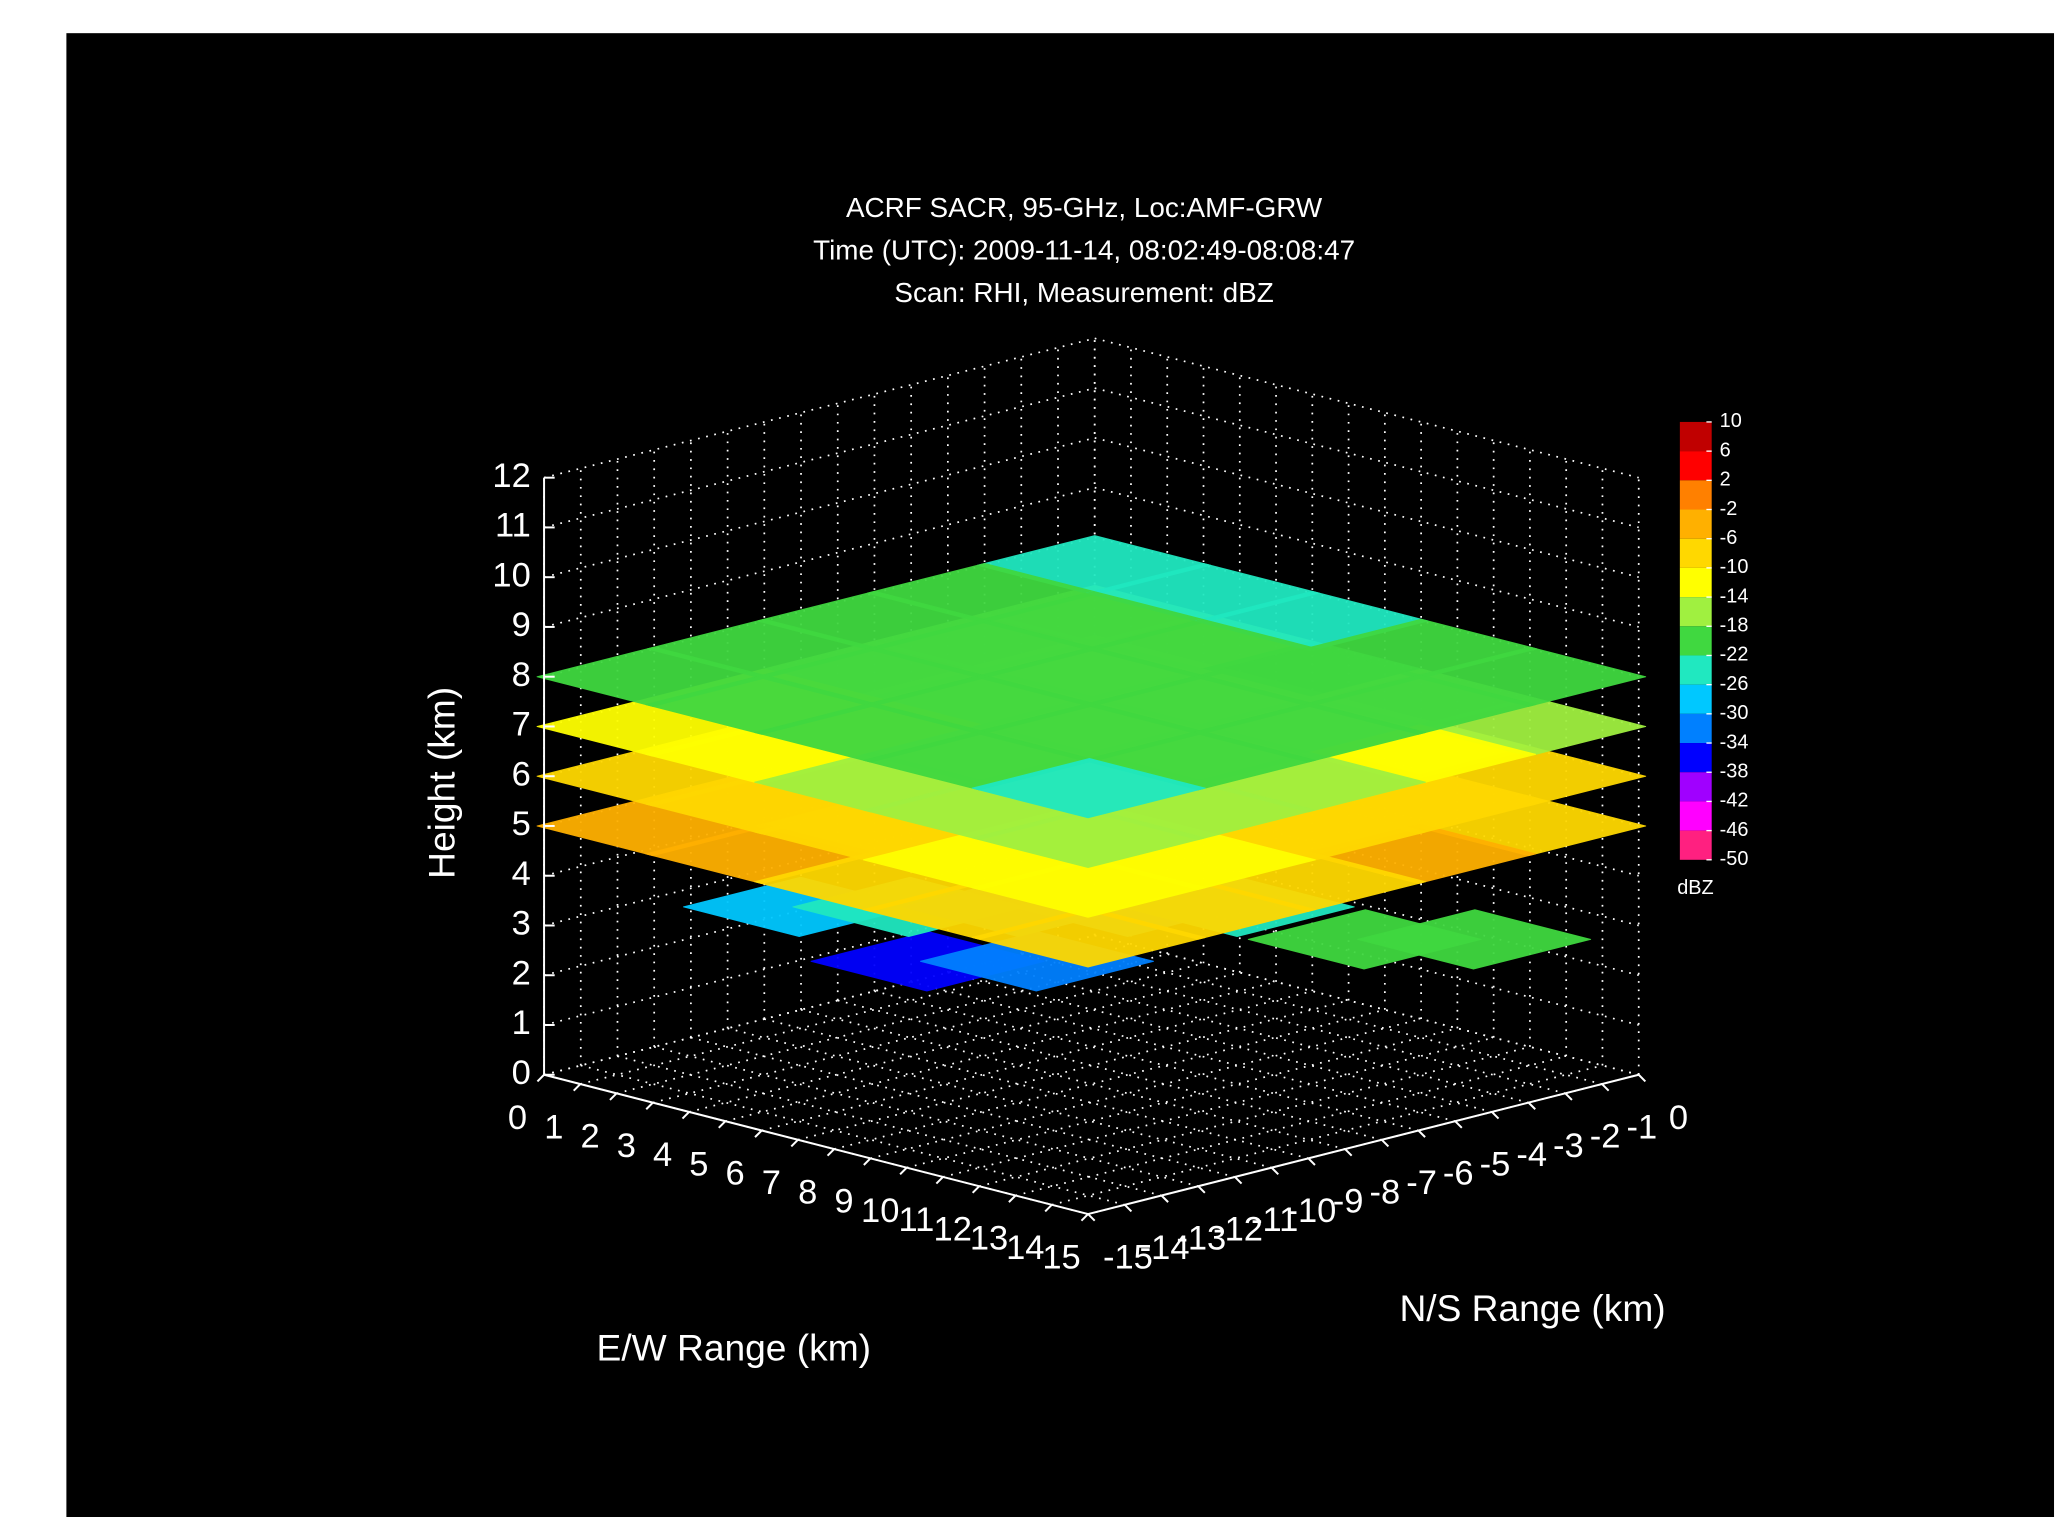 The image size is (2070, 1517). I want to click on colorbar-tick-label: -22, so click(1734, 655).